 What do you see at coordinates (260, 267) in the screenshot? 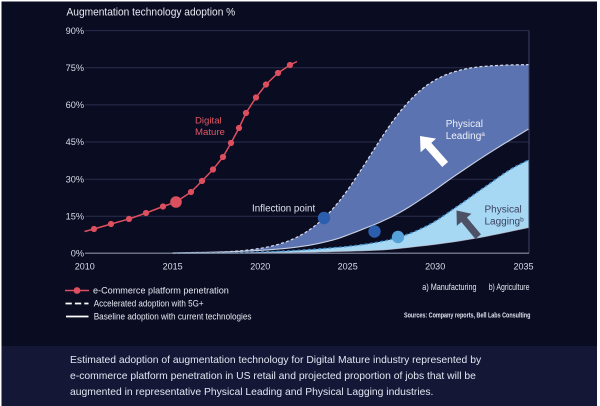
I see `svg-text: 2020` at bounding box center [260, 267].